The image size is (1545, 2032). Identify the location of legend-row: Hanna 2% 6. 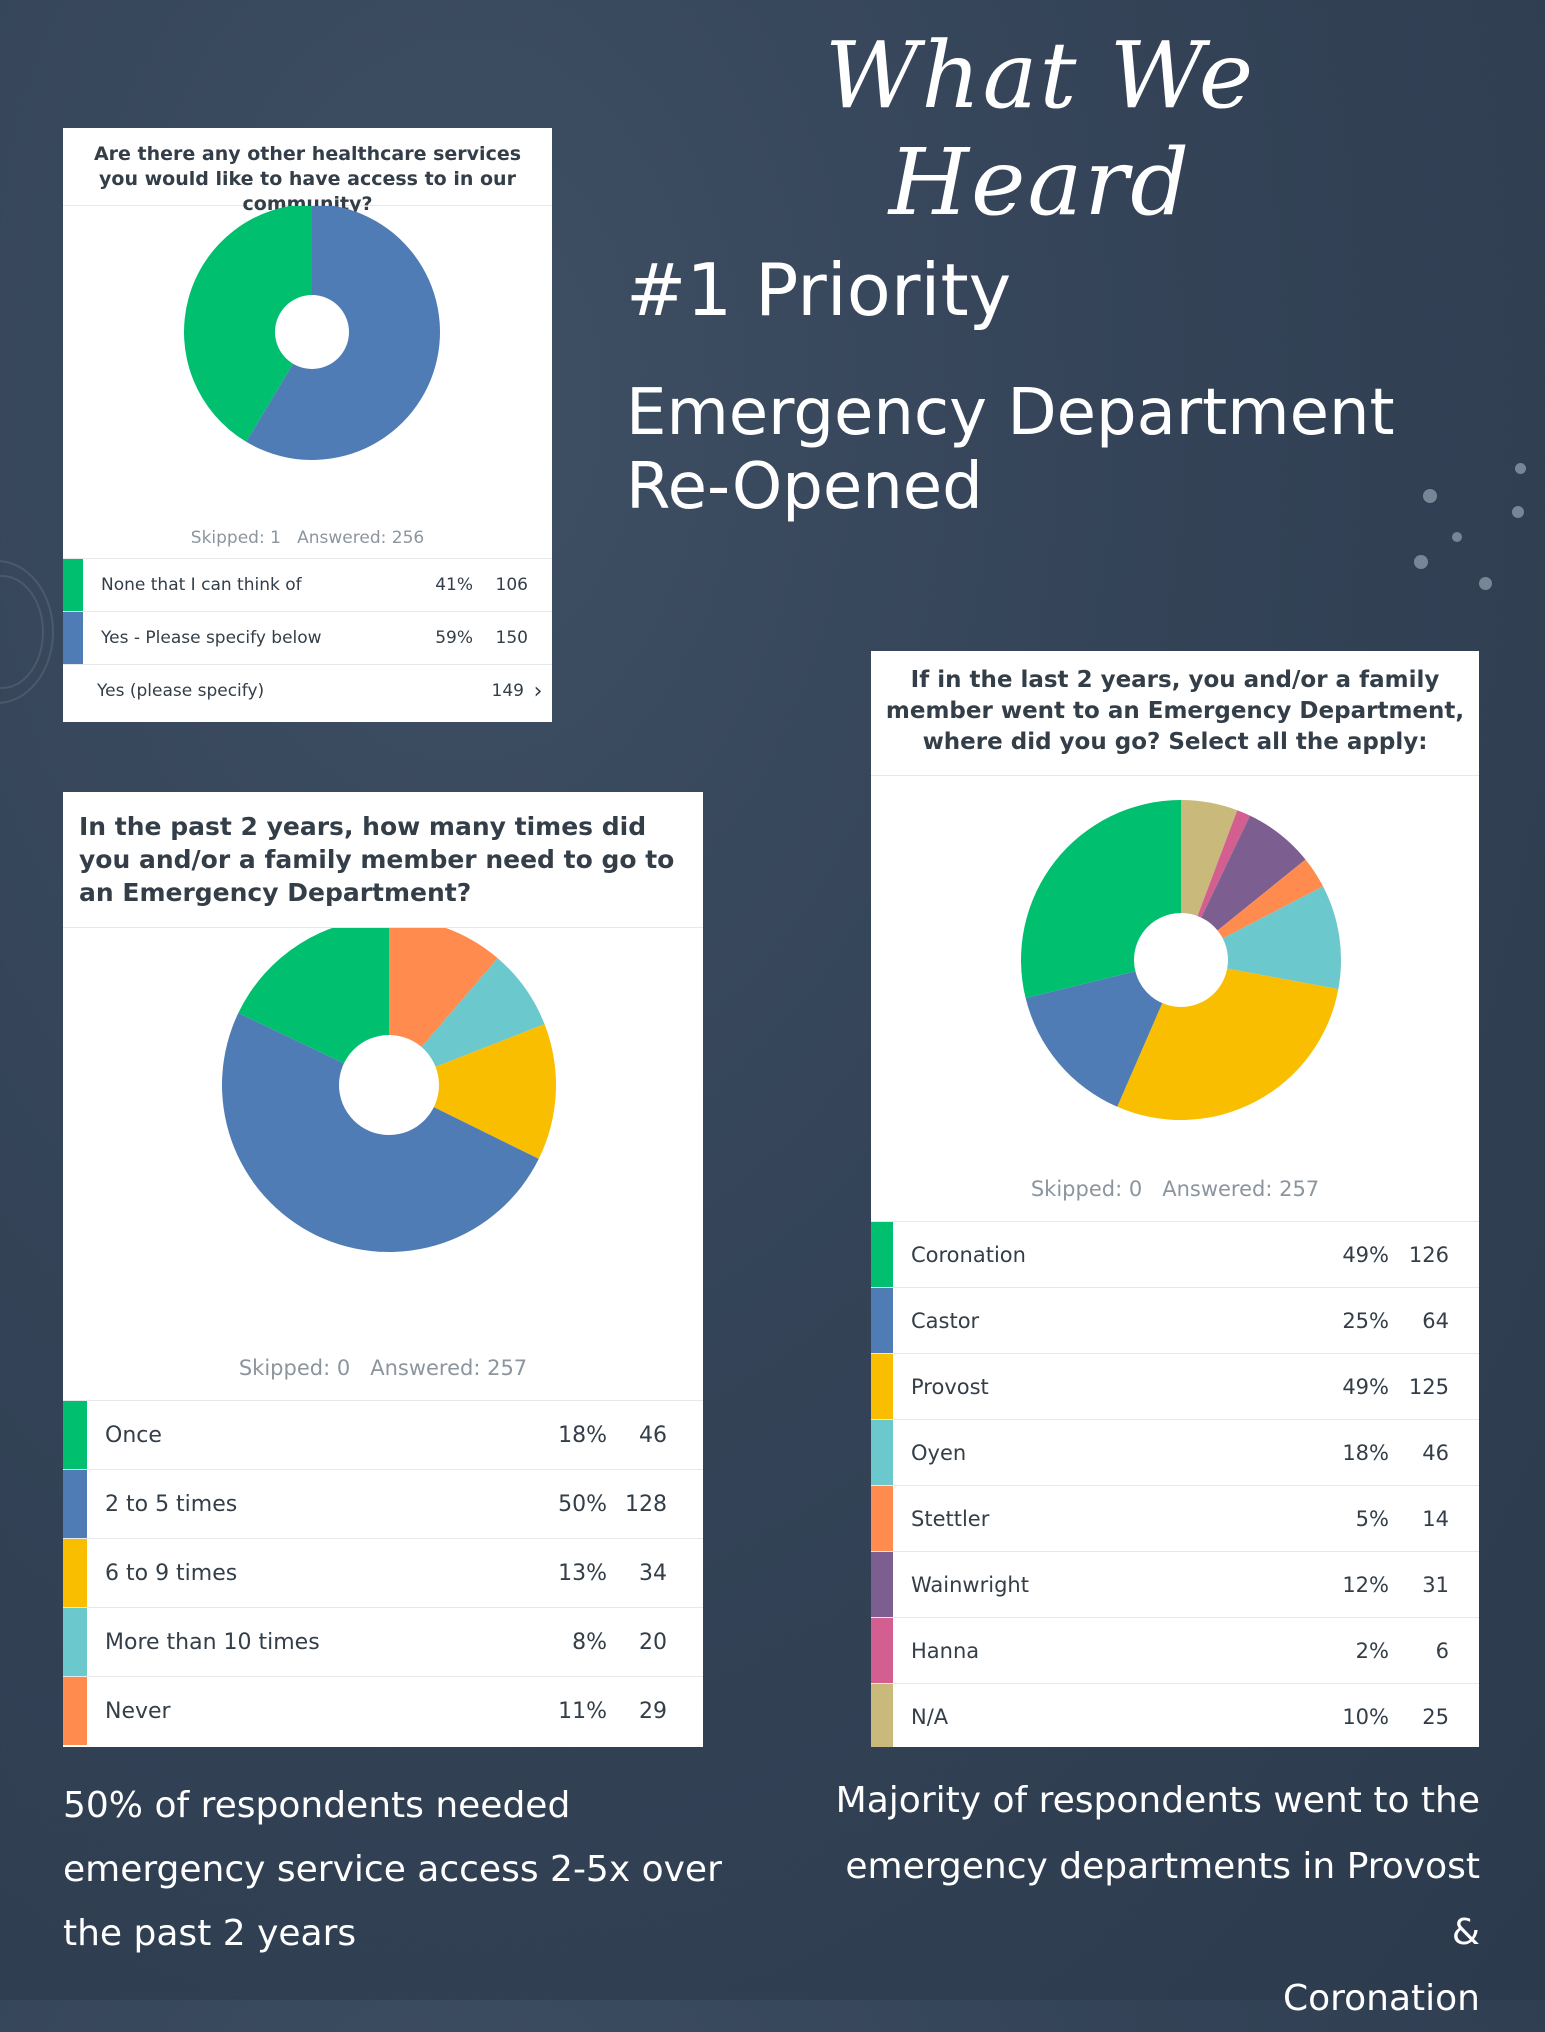
(1175, 1650).